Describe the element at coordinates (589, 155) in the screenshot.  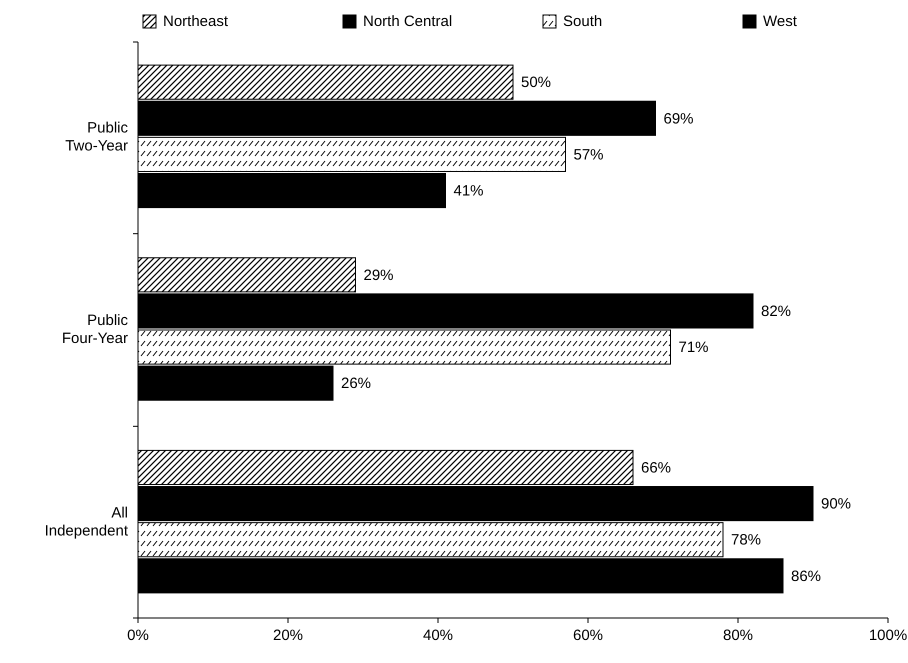
I see `data-label: 57%` at that location.